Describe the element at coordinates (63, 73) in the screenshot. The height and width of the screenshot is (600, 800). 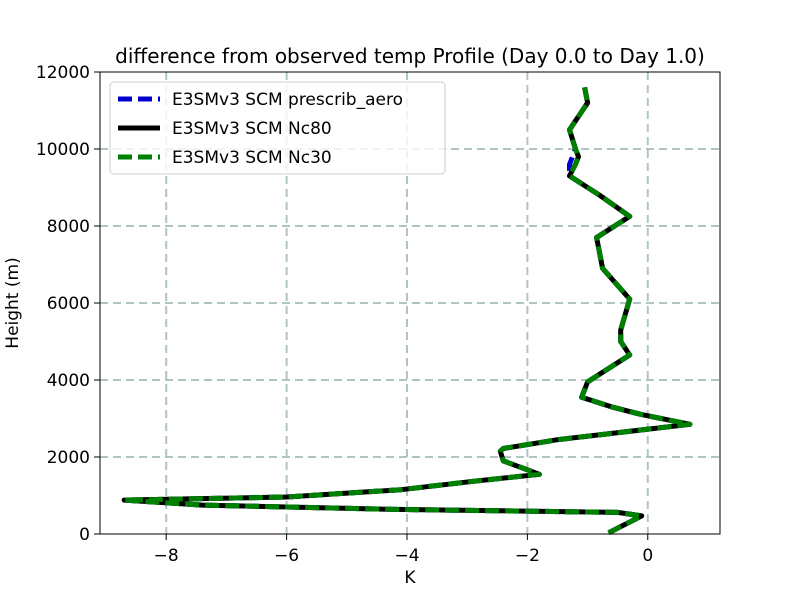
I see `y-tick-label: 12000` at that location.